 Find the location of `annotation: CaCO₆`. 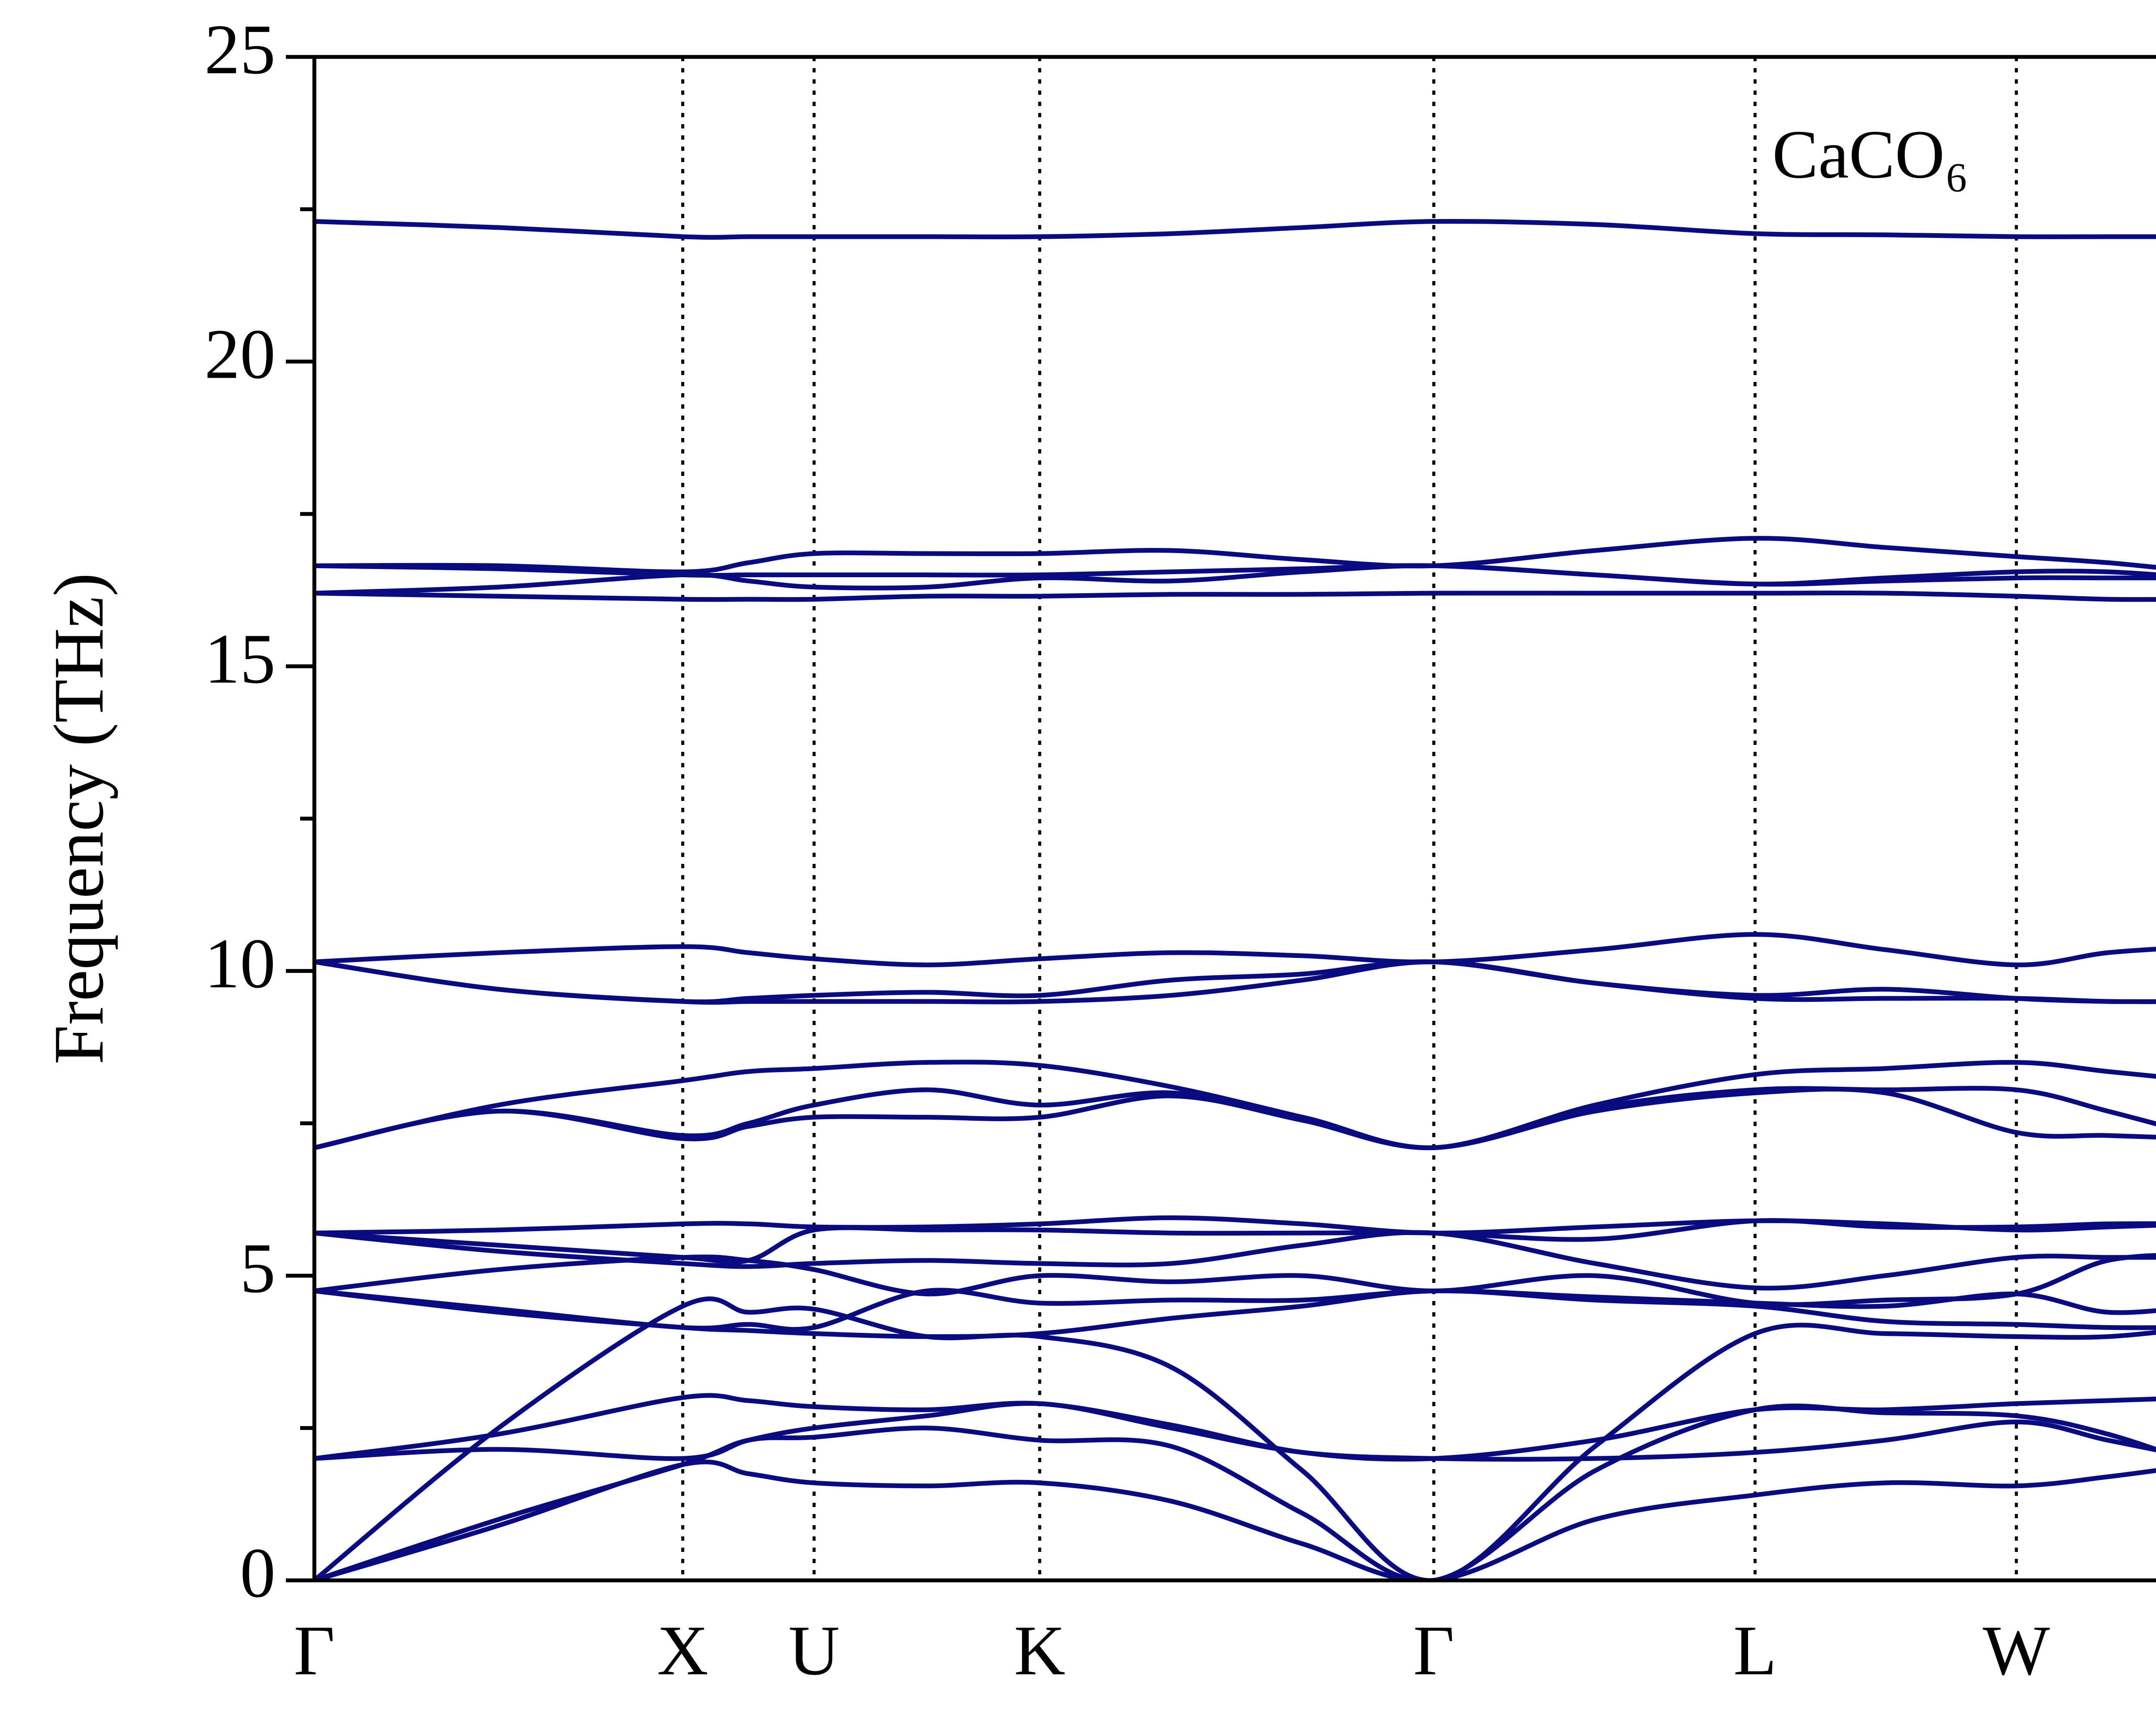

annotation: CaCO₆ is located at coordinates (1871, 154).